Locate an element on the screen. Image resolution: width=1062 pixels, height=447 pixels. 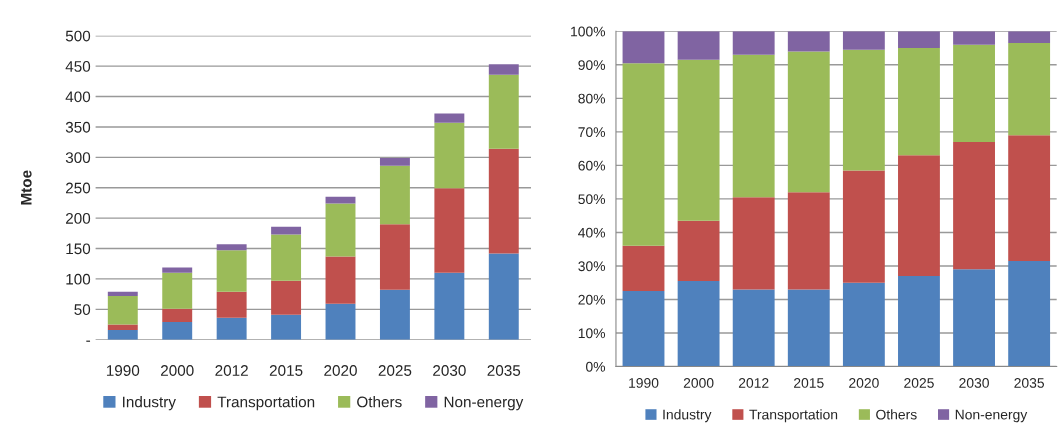
y-tick-label: 40% is located at coordinates (592, 232).